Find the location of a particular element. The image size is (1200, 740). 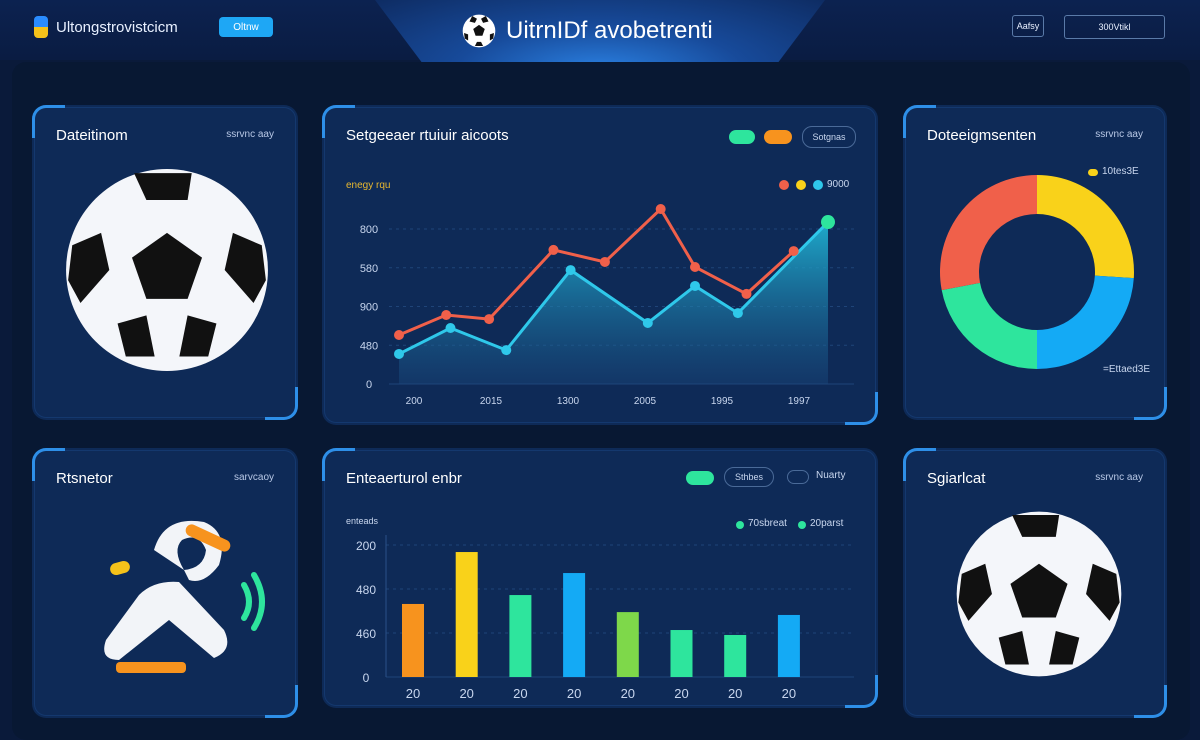

brand: Ultongstrovistcicm is located at coordinates (106, 27).